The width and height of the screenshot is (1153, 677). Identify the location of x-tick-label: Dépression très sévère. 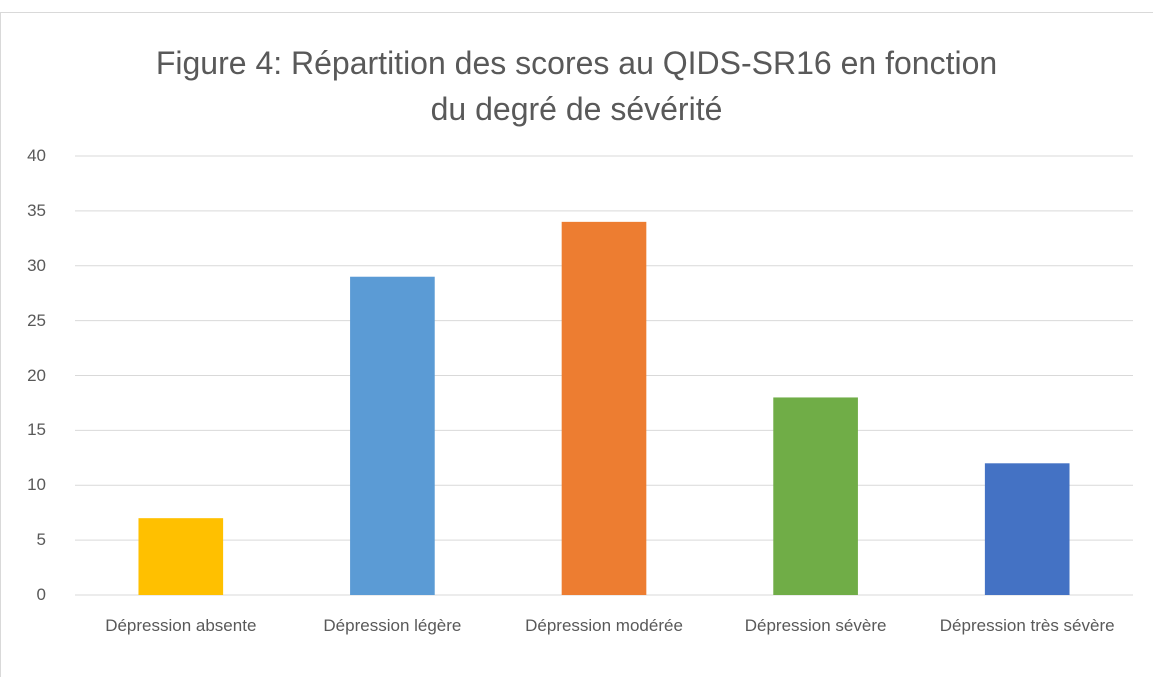
(1027, 625).